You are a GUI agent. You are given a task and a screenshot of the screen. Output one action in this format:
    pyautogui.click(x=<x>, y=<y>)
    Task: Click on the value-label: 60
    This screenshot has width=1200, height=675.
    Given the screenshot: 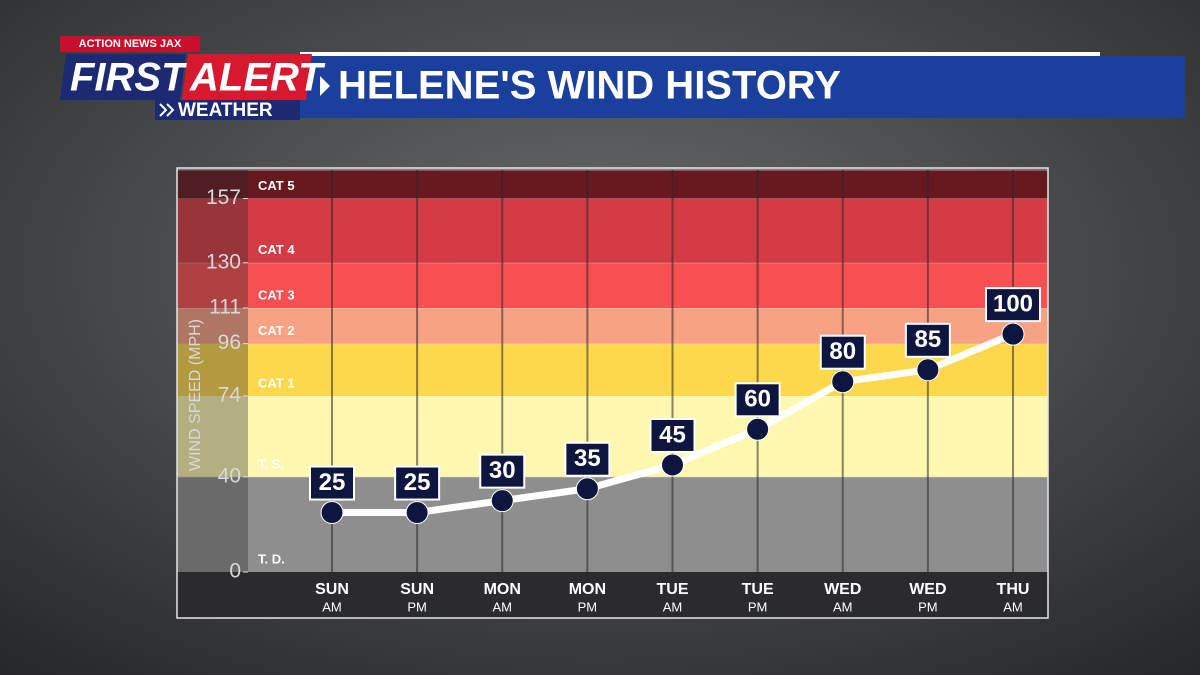 What is the action you would take?
    pyautogui.click(x=757, y=399)
    